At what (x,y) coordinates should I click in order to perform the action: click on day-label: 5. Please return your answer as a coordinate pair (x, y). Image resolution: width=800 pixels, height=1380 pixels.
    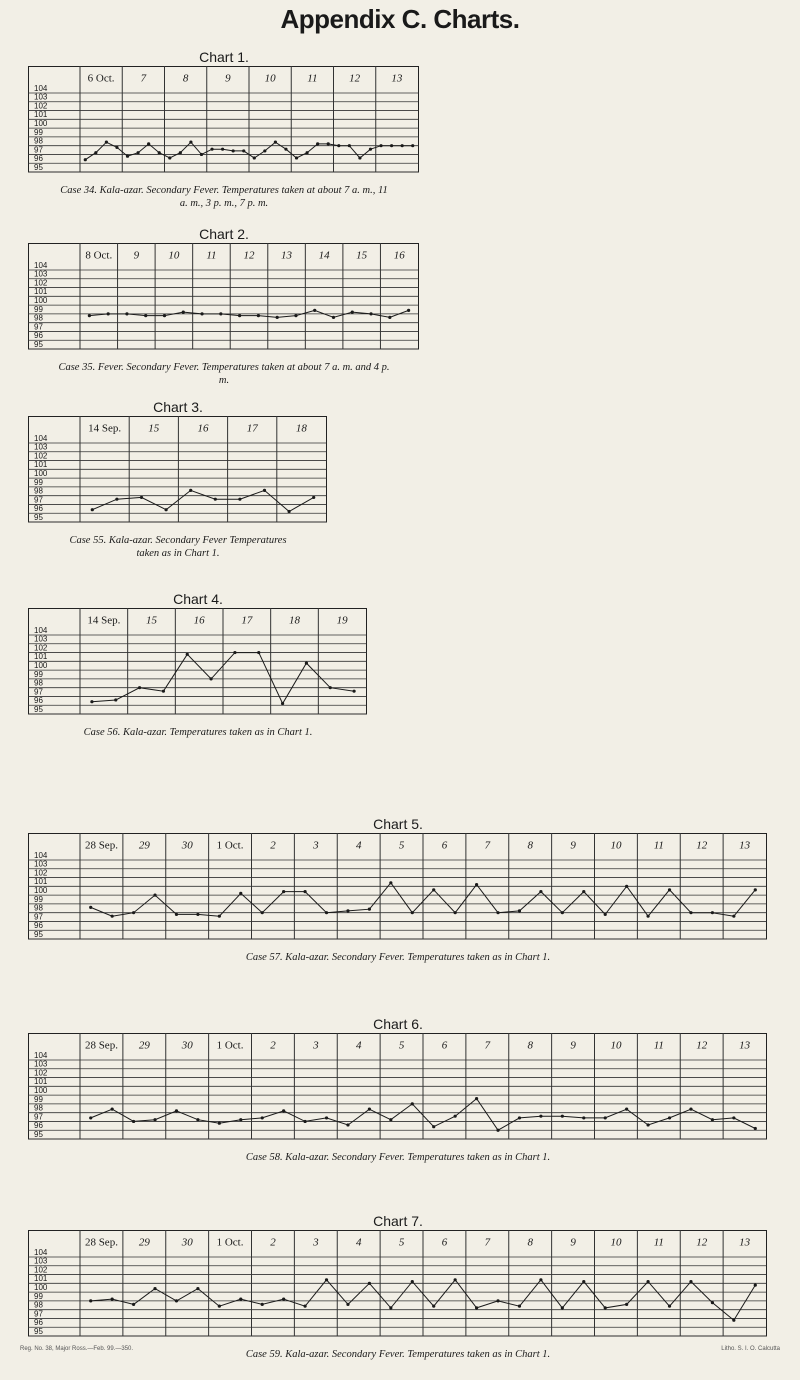
    Looking at the image, I should click on (402, 1046).